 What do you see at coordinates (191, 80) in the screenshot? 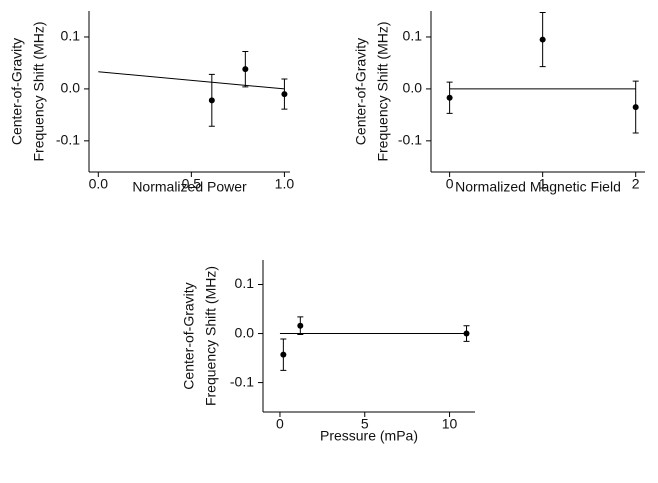
I see `fit-line` at bounding box center [191, 80].